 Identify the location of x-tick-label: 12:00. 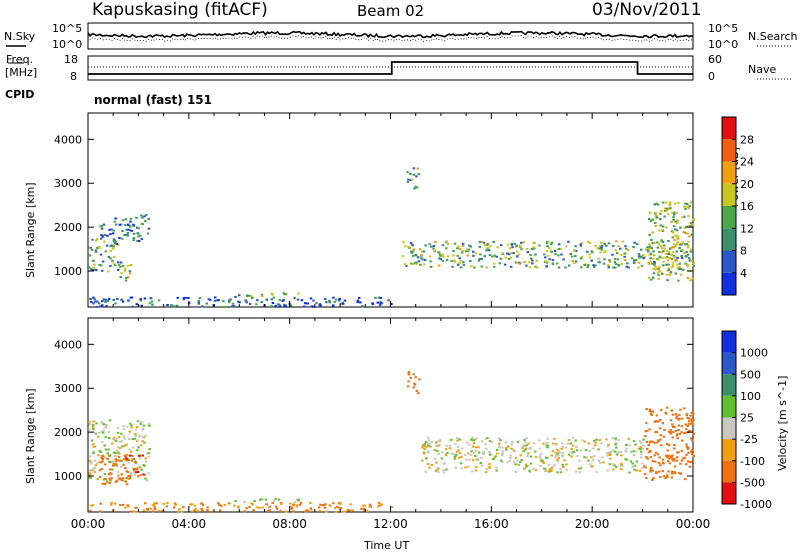
(390, 524).